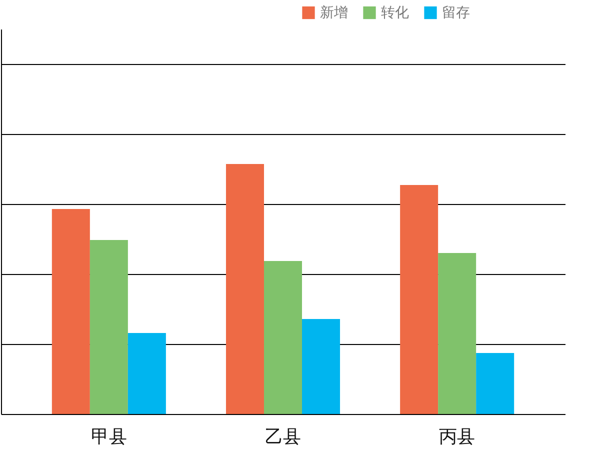  Describe the element at coordinates (283, 437) in the screenshot. I see `x-tick-label: 乙县` at that location.